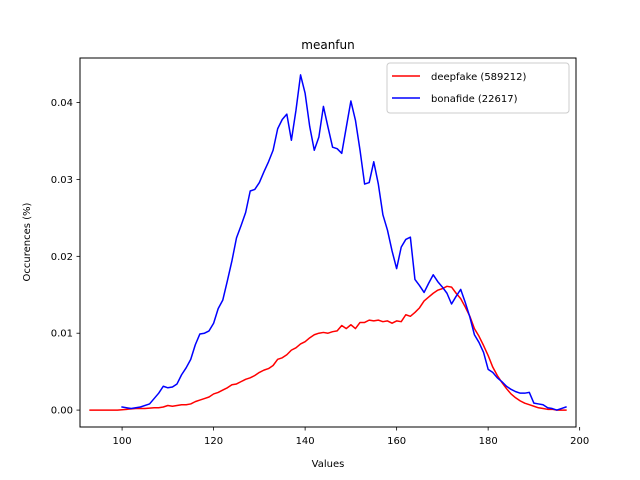  I want to click on x-tick-label: 180, so click(488, 441).